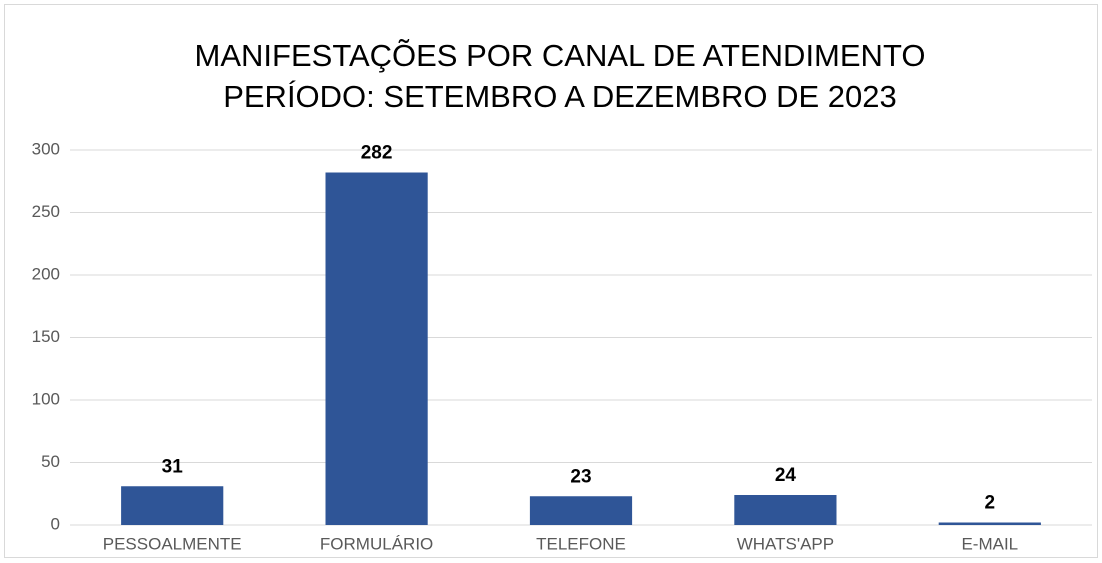  Describe the element at coordinates (55, 523) in the screenshot. I see `y-tick-label: 0` at that location.